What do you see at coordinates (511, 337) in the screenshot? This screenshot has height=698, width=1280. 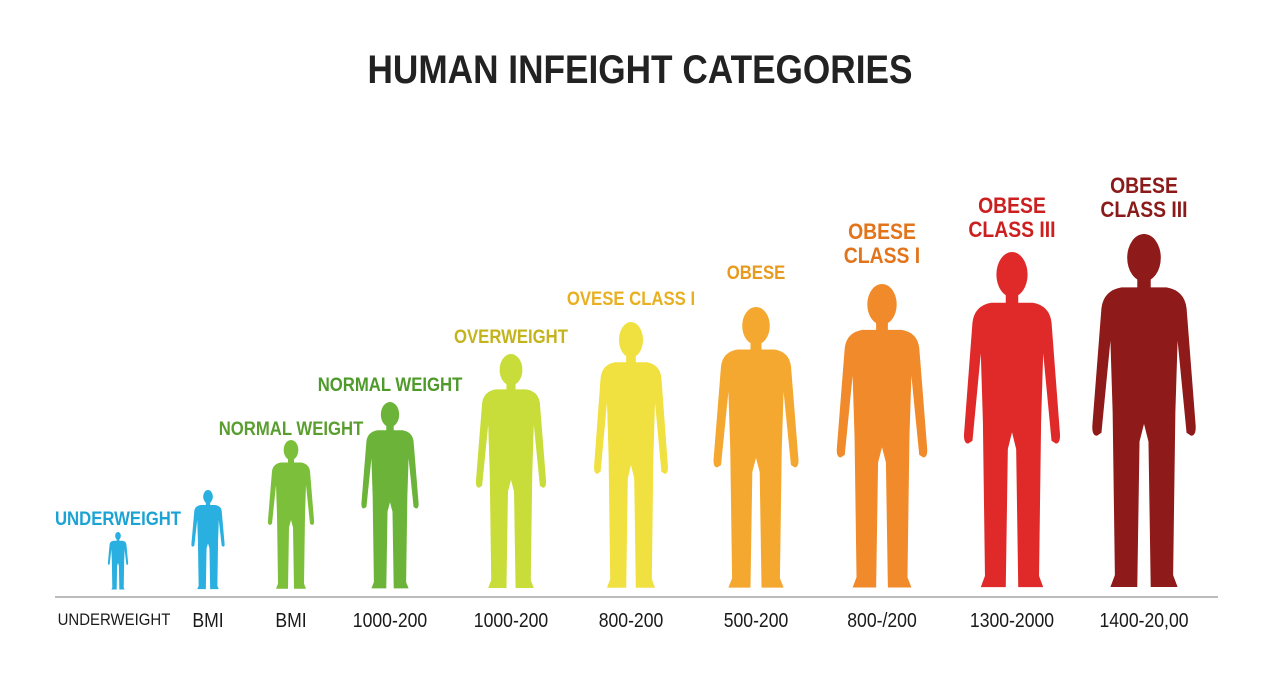 I see `category-label: OVERWEIGHT` at bounding box center [511, 337].